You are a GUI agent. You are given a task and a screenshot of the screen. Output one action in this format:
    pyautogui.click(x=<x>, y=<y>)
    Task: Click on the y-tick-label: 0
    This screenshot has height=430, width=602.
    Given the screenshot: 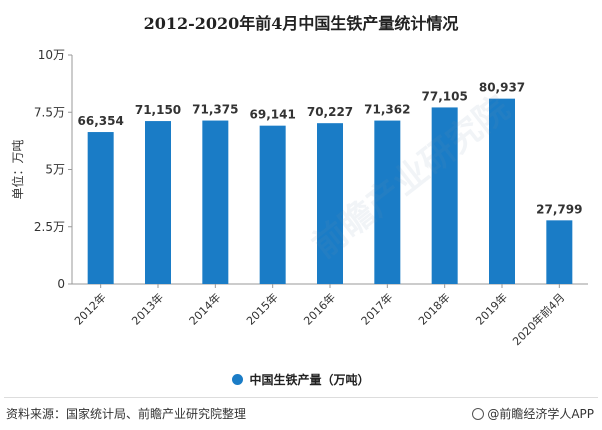 What is the action you would take?
    pyautogui.click(x=61, y=284)
    